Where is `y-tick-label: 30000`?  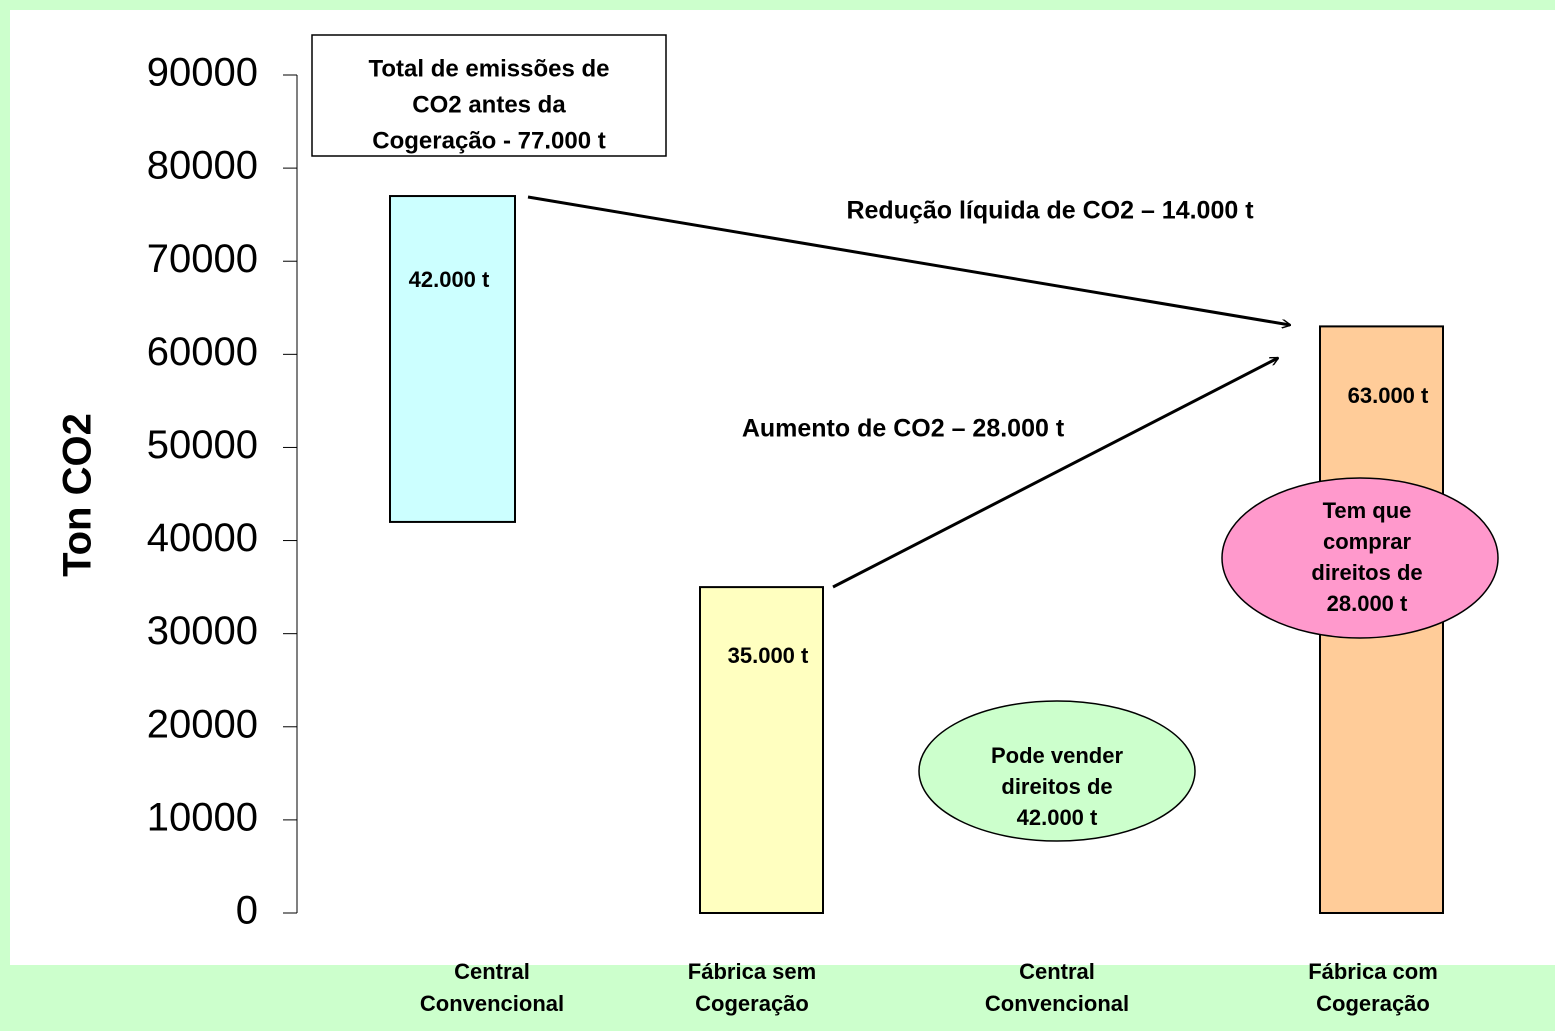
y-tick-label: 30000 is located at coordinates (202, 631).